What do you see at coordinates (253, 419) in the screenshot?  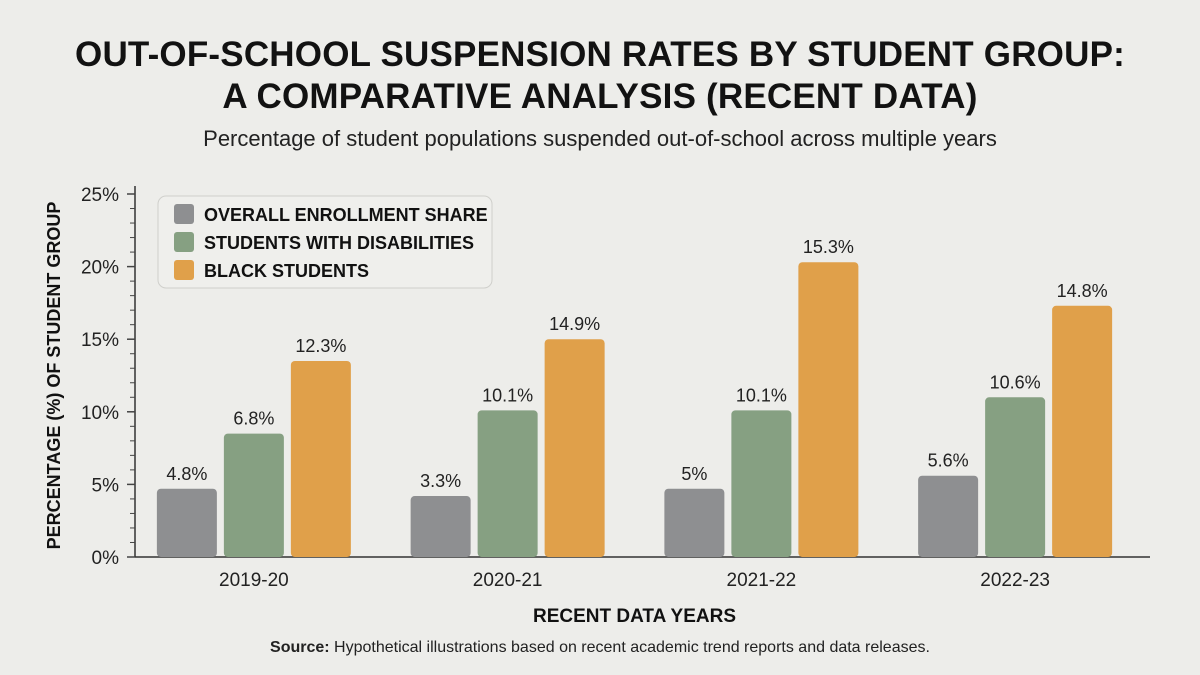 I see `bar-value-label: 6.8%` at bounding box center [253, 419].